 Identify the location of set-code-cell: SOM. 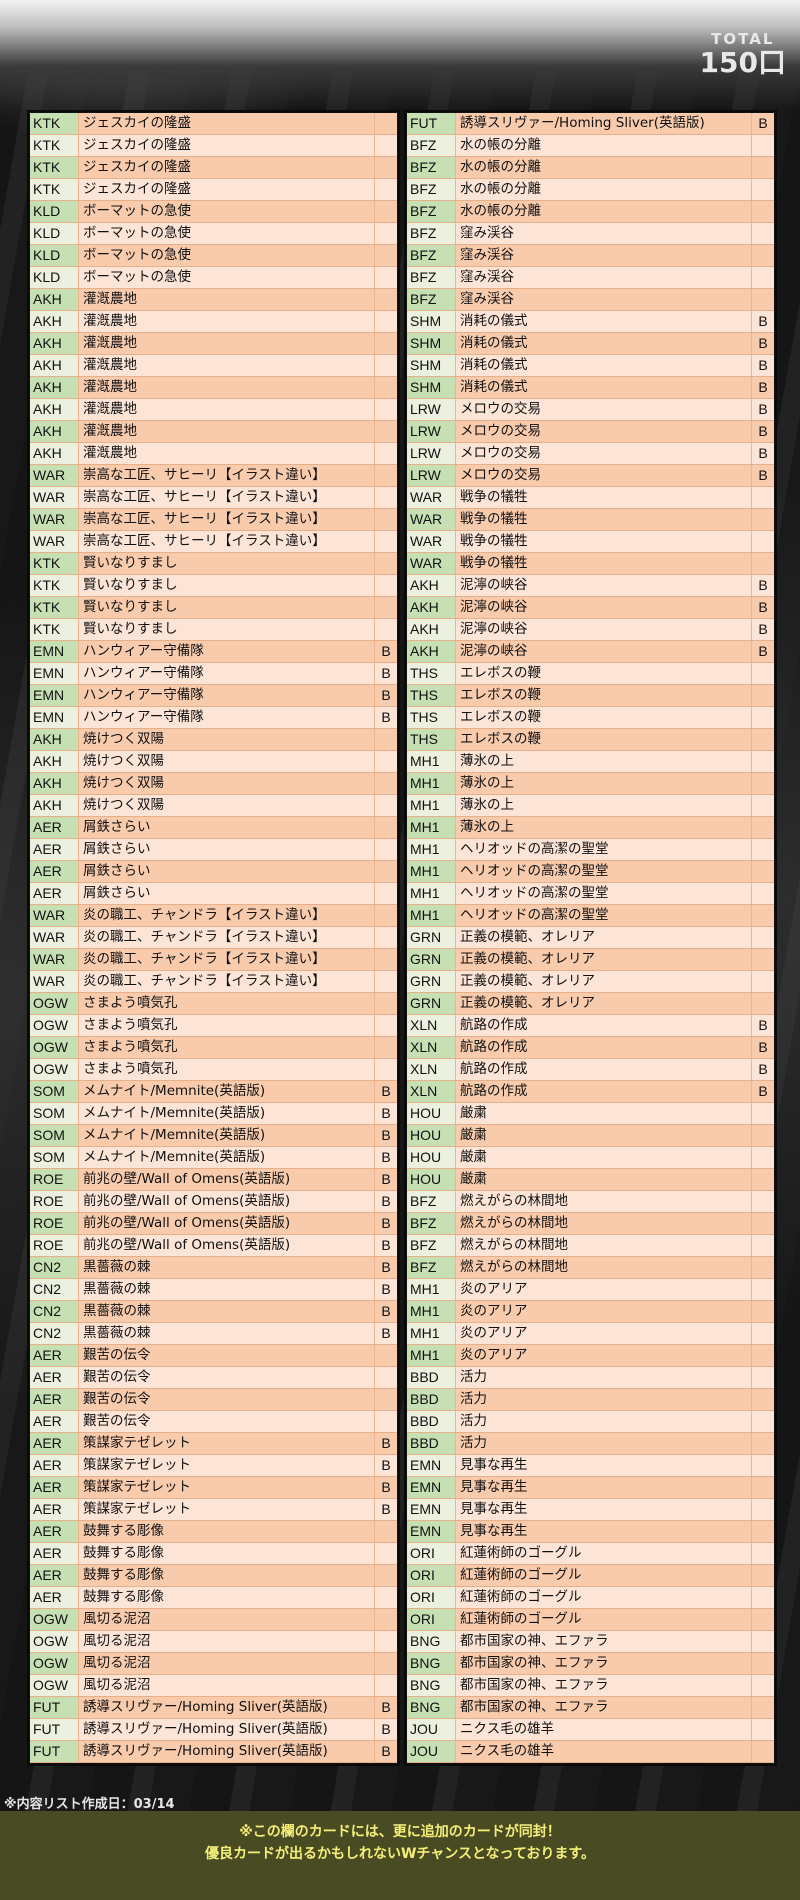
(54, 1113).